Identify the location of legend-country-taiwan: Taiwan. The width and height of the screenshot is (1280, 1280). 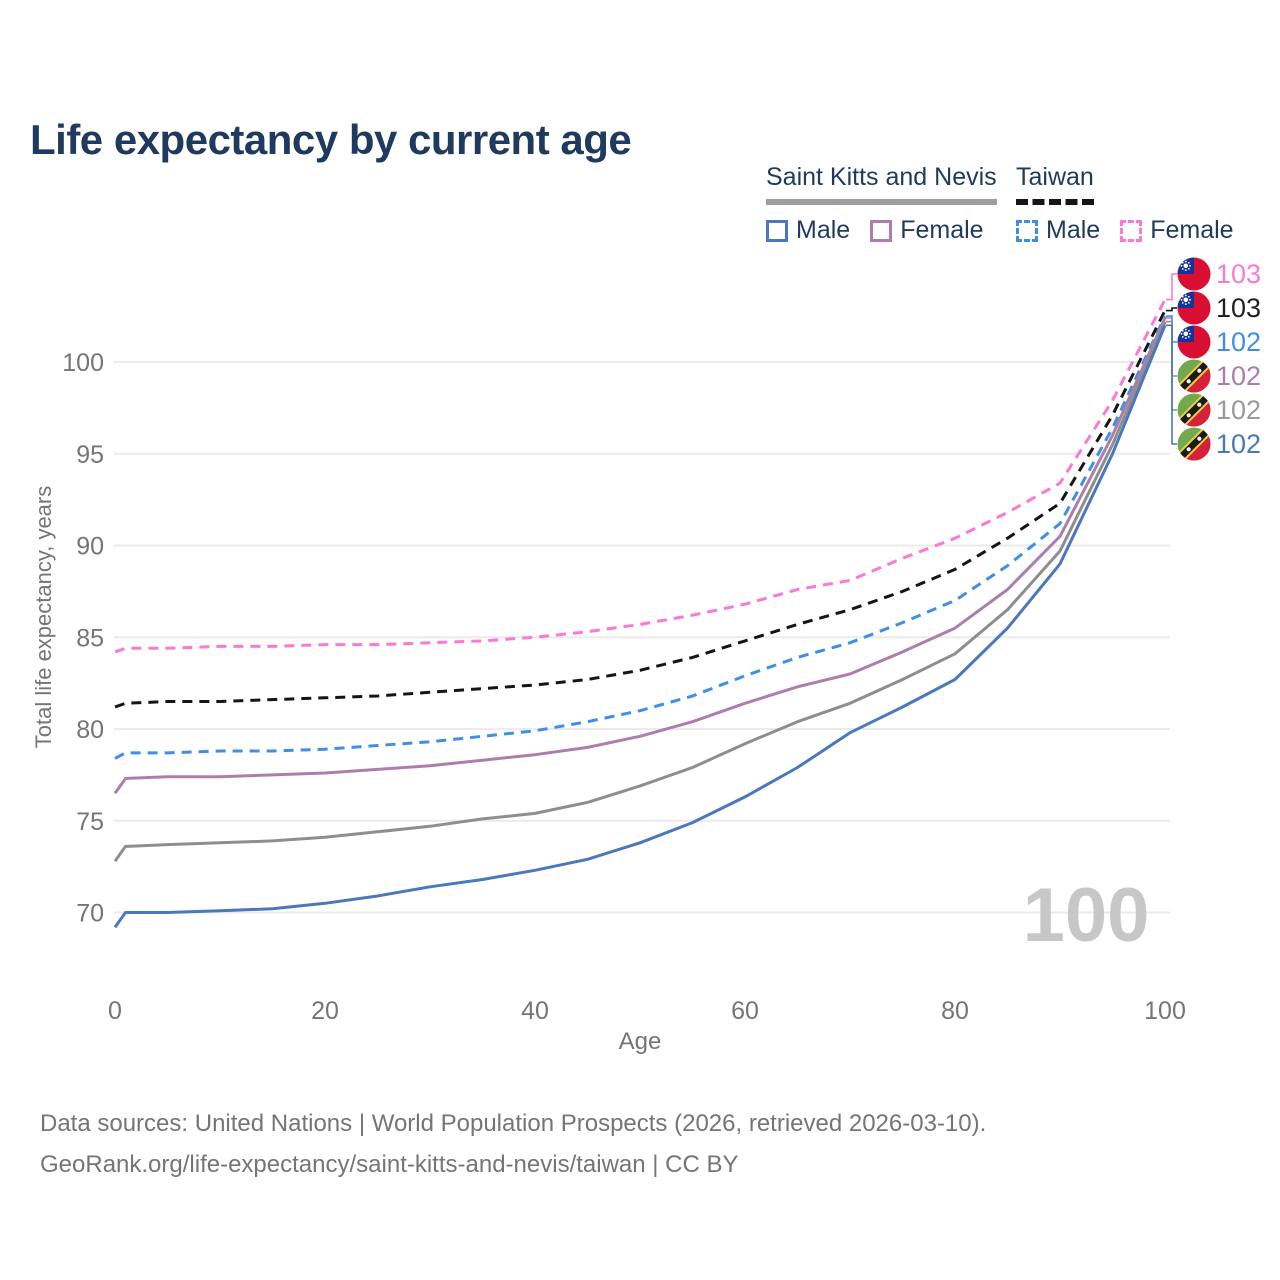
(1055, 184).